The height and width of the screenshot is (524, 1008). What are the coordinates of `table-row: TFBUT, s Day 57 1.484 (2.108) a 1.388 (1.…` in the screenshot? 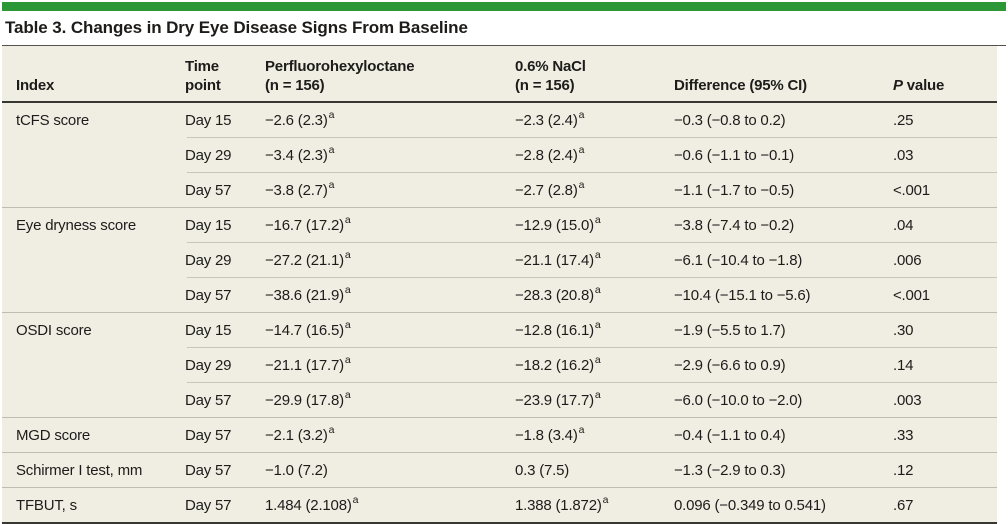 It's located at (499, 504).